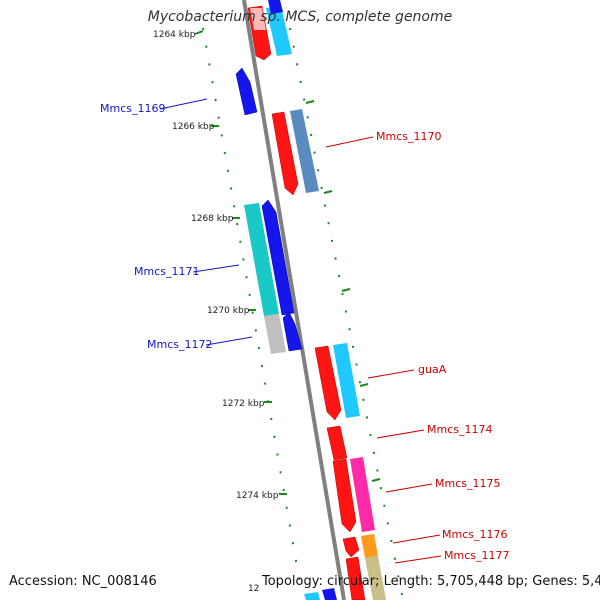 Image resolution: width=600 pixels, height=600 pixels. What do you see at coordinates (346, 380) in the screenshot?
I see `cog-bar-guaA` at bounding box center [346, 380].